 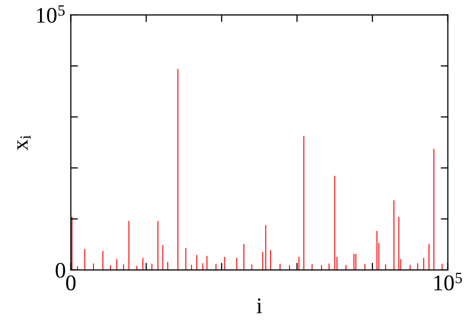 What do you see at coordinates (259, 306) in the screenshot?
I see `x-axis-title: i` at bounding box center [259, 306].